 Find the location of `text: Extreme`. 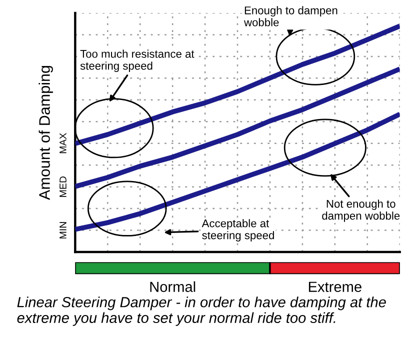

text: Extreme is located at coordinates (335, 287).